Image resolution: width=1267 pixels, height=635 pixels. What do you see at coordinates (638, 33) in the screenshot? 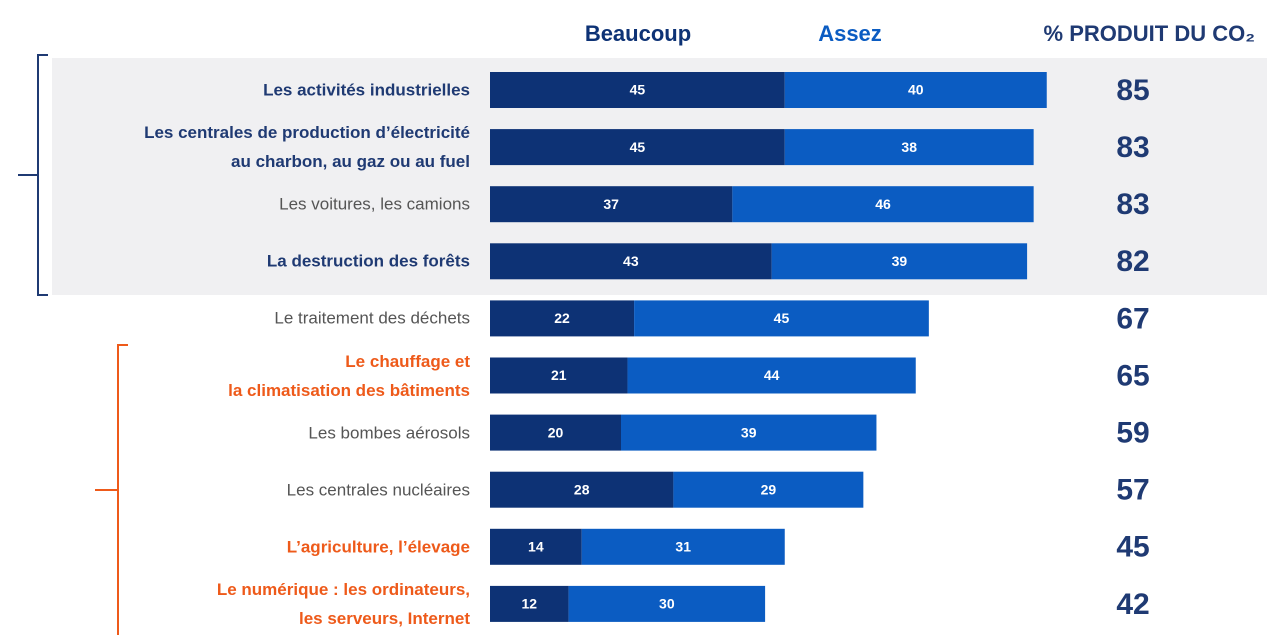
I see `legend-label: Beaucoup` at bounding box center [638, 33].